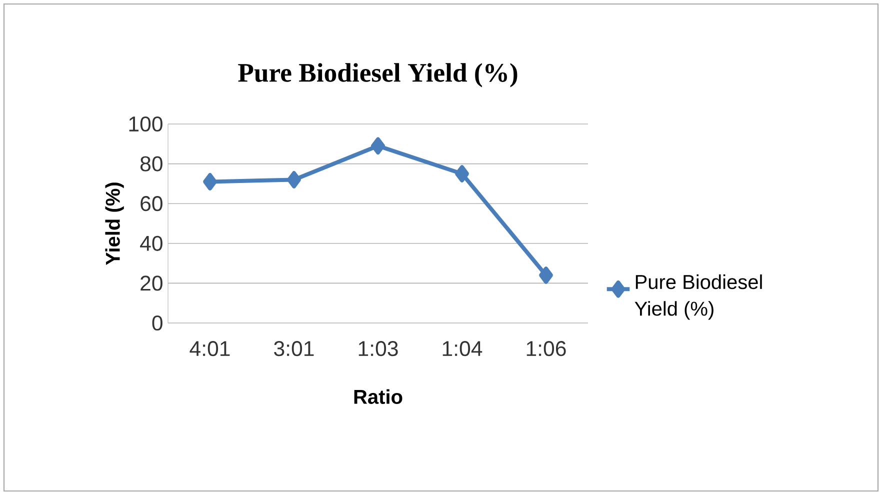  I want to click on y-tick-label: 40, so click(151, 243).